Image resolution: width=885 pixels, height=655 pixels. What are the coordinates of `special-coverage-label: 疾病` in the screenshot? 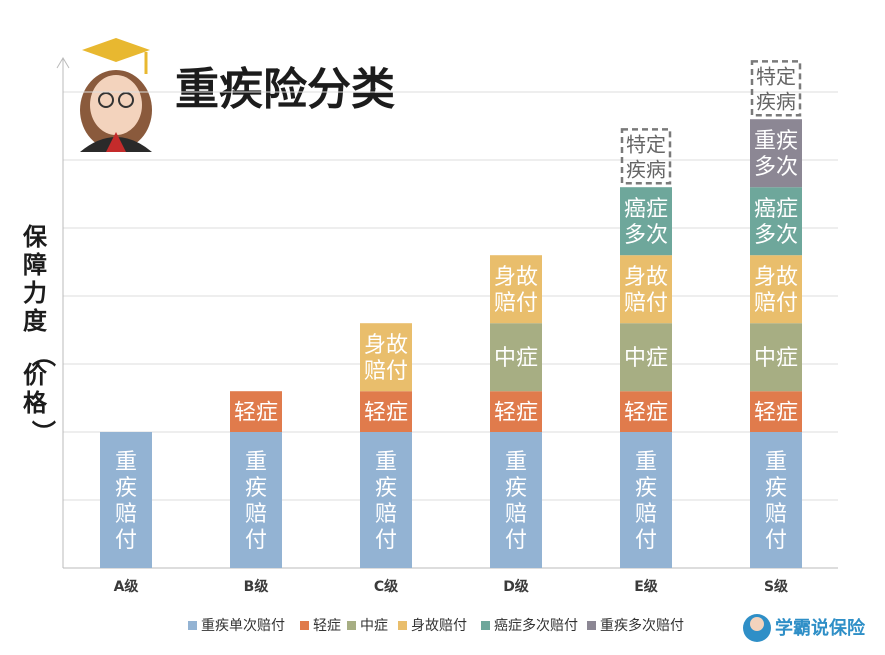 It's located at (776, 101).